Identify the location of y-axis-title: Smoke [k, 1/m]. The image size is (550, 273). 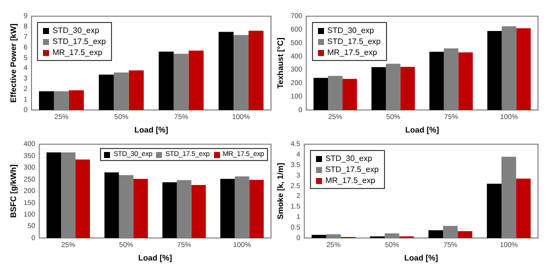
(281, 191).